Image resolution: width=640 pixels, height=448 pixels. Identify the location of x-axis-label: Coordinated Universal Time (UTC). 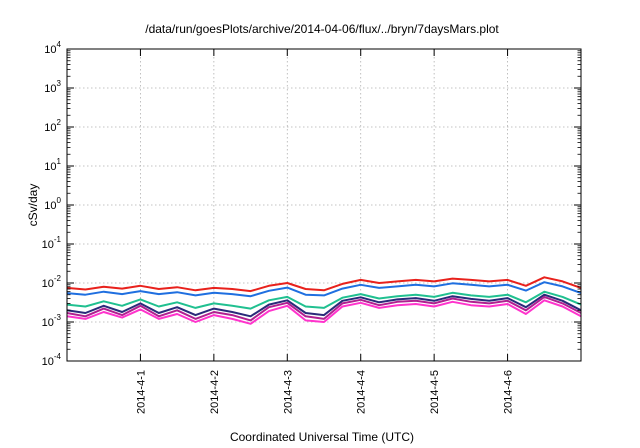
(322, 437).